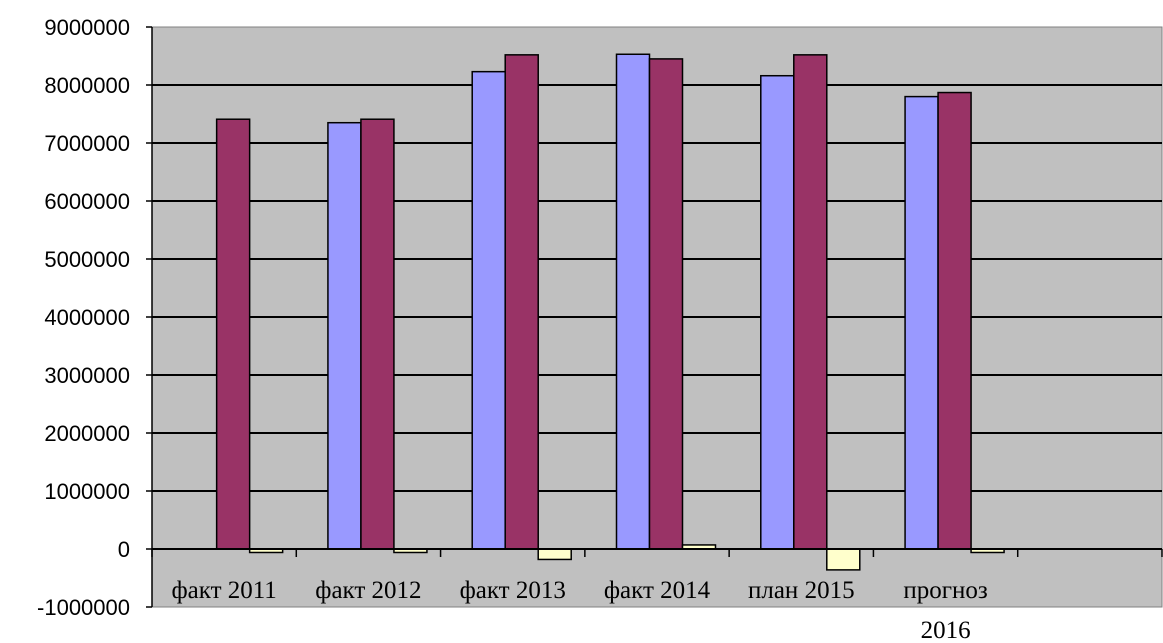 This screenshot has height=643, width=1163. What do you see at coordinates (87, 433) in the screenshot?
I see `y-tick-label: 2000000` at bounding box center [87, 433].